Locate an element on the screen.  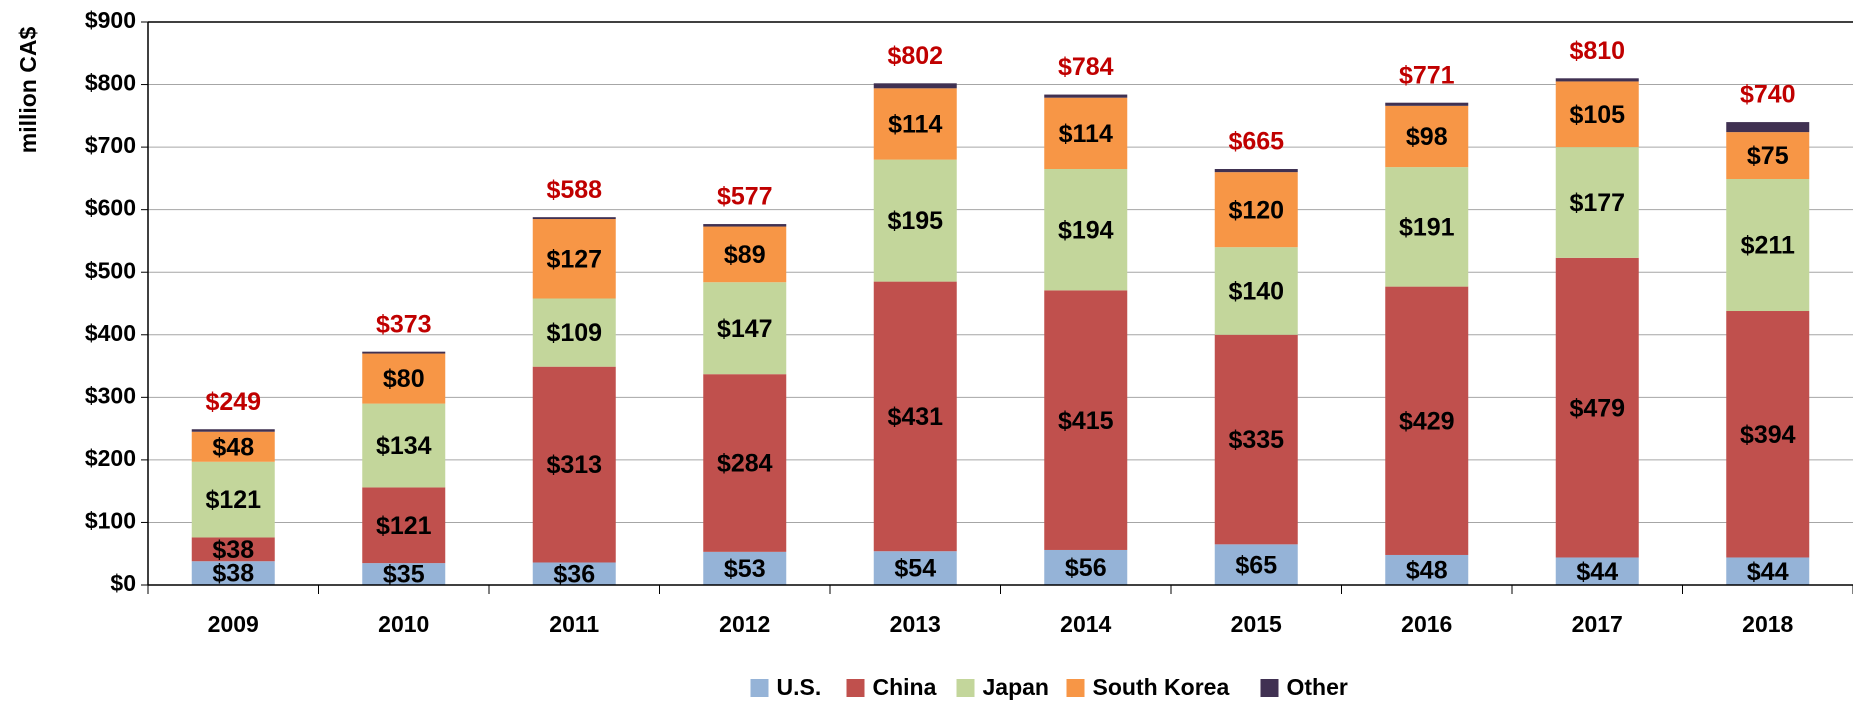
y-tick-label: $700 is located at coordinates (110, 145).